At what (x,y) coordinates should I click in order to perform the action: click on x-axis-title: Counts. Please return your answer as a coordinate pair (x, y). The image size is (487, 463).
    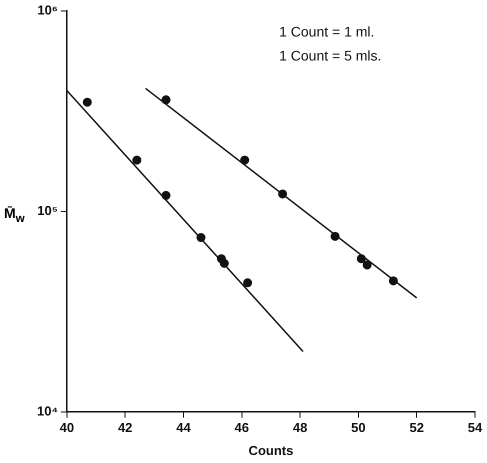
    Looking at the image, I should click on (271, 450).